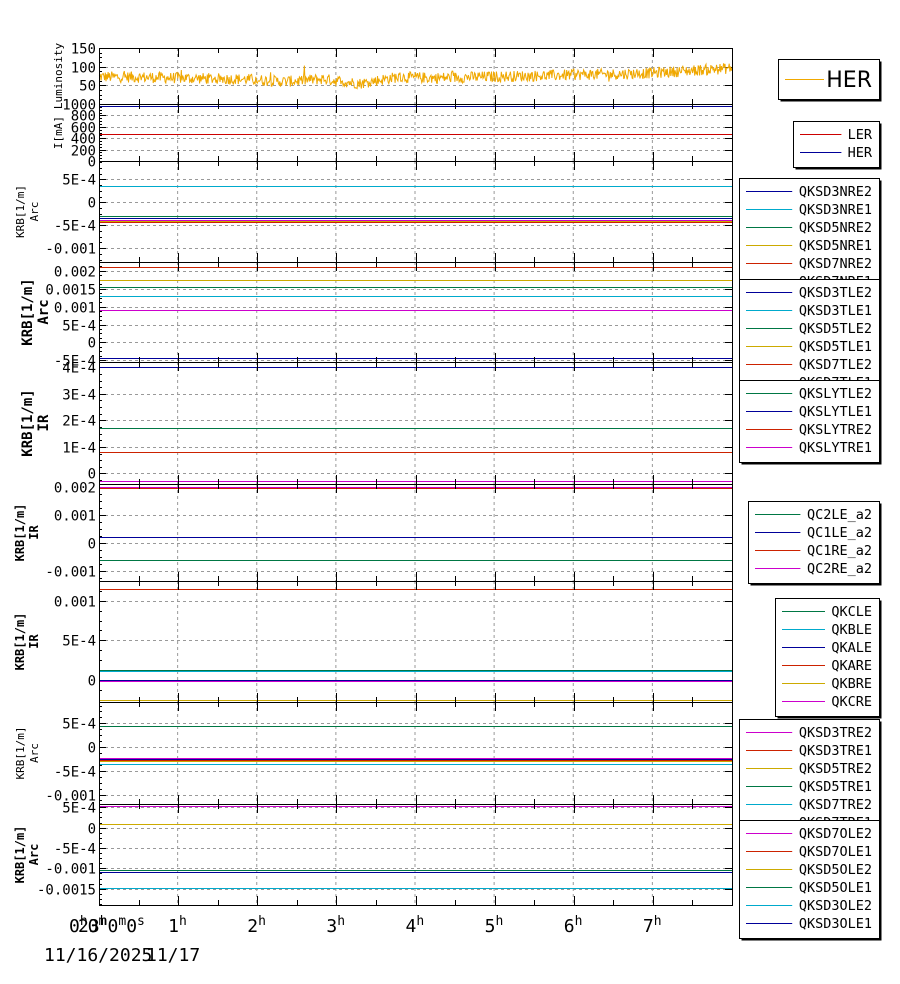 This screenshot has width=900, height=984. I want to click on panel-6: 0.002 0.001 0 -0.001 KRB[1/m] IR, so click(373, 531).